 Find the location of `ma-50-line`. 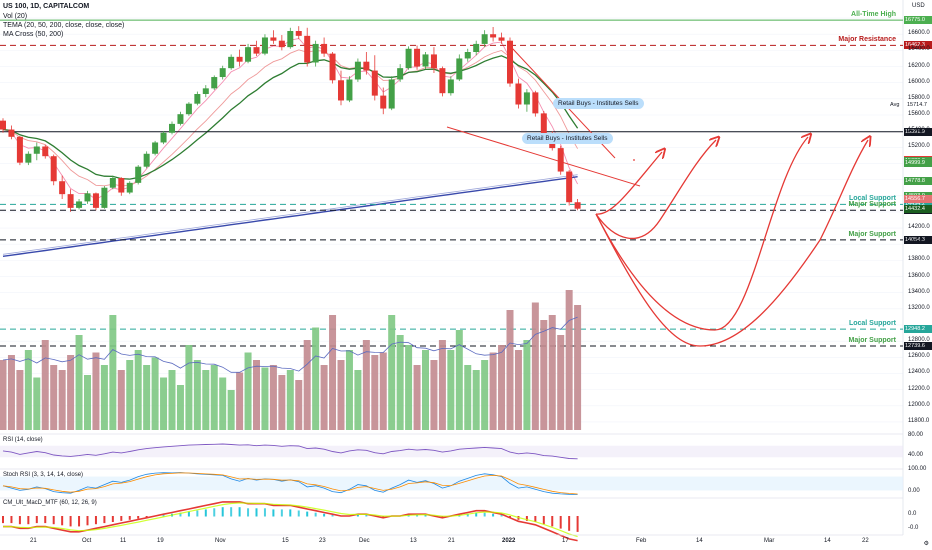

ma-50-line is located at coordinates (290, 117).